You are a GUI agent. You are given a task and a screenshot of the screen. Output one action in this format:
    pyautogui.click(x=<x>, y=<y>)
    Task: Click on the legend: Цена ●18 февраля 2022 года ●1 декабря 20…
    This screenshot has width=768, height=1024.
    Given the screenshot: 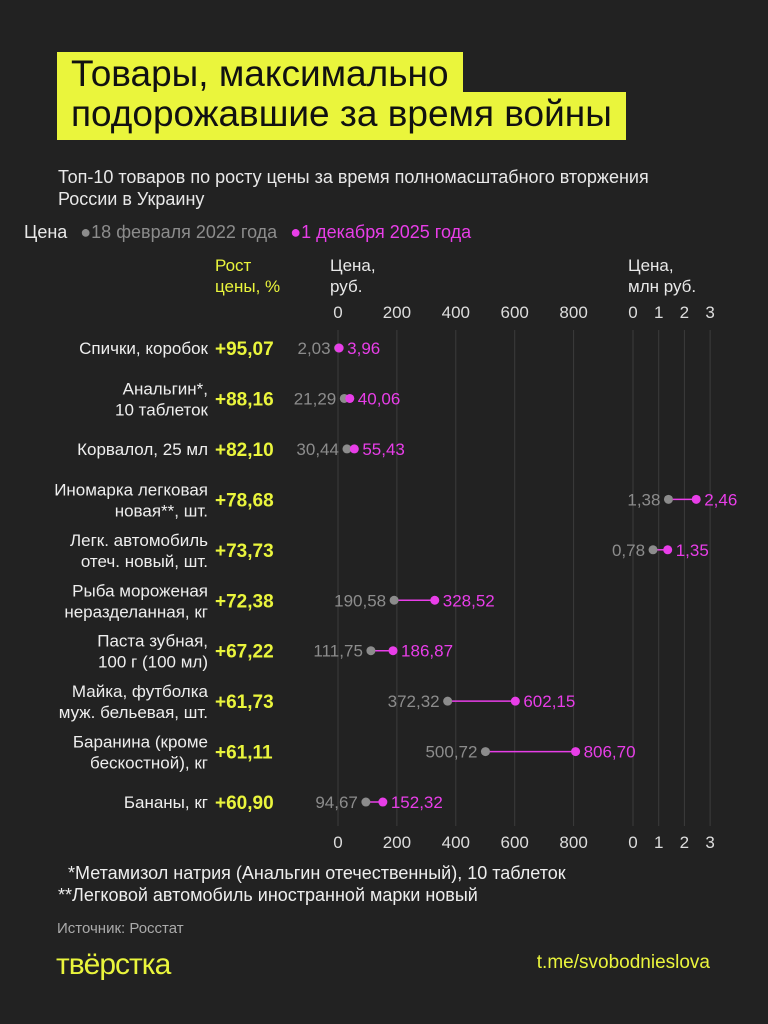 What is the action you would take?
    pyautogui.click(x=247, y=232)
    